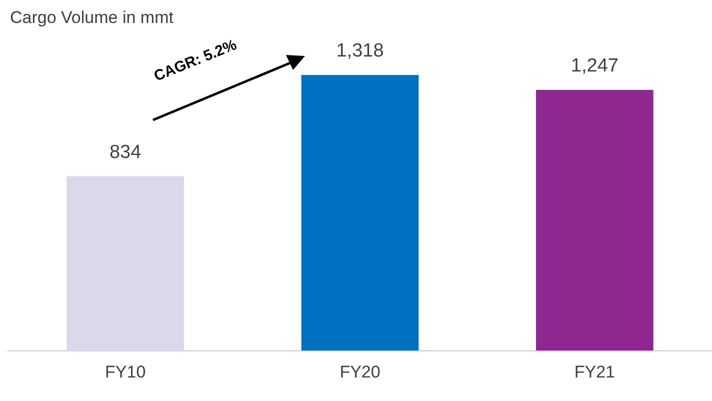 The width and height of the screenshot is (712, 401). I want to click on chart-title: Cargo Volume in mmt, so click(92, 18).